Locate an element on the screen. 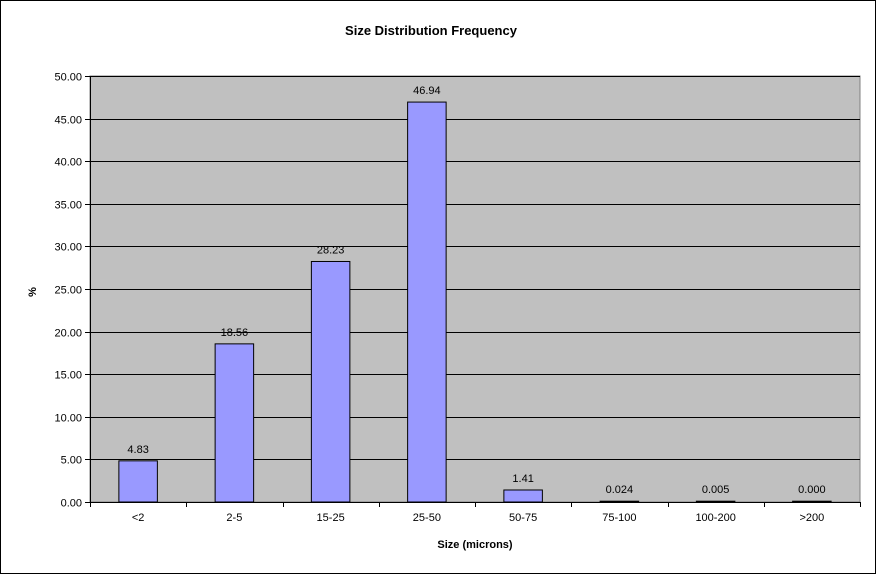 This screenshot has width=876, height=574. x-axis-title: Size (microns) is located at coordinates (475, 545).